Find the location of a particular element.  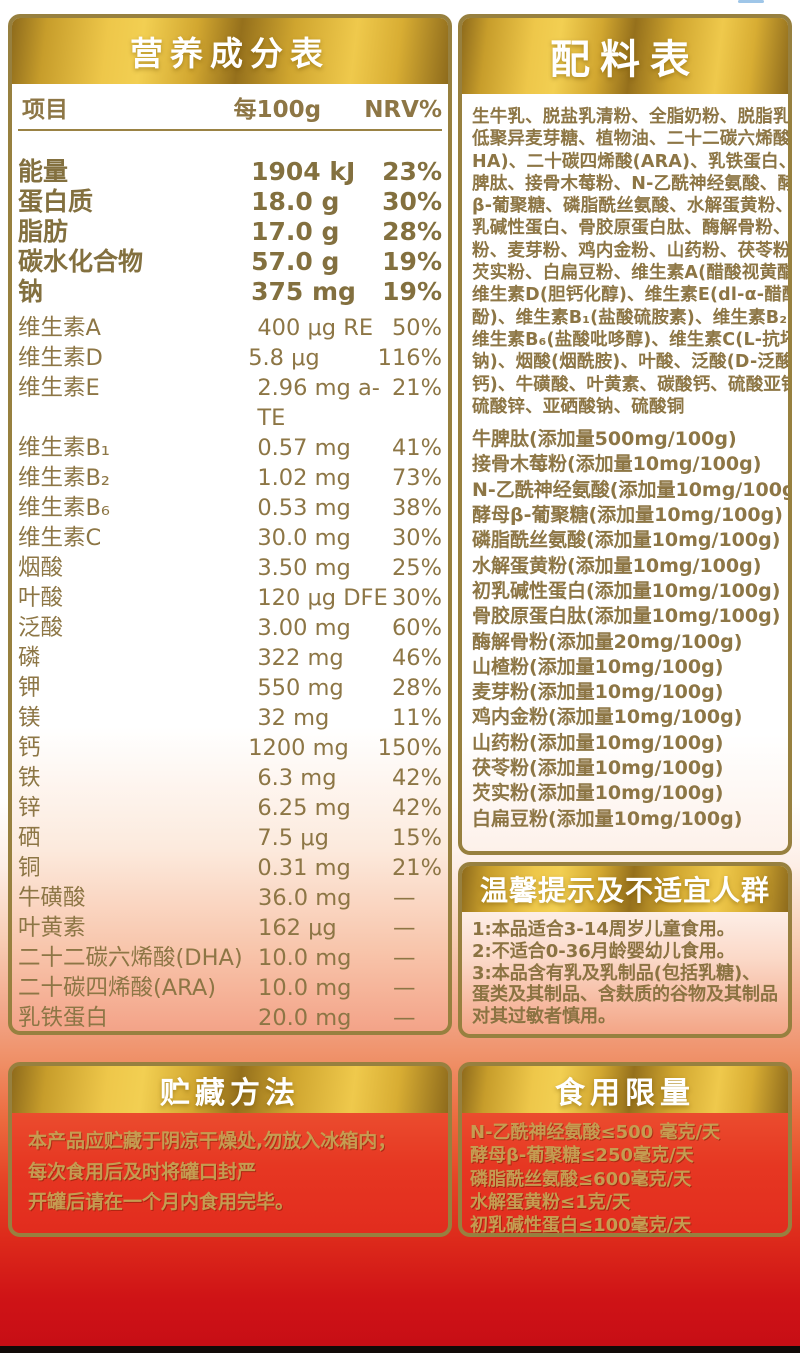

nutrient-row: 碳水化合物 57.0 g 19% is located at coordinates (230, 262).